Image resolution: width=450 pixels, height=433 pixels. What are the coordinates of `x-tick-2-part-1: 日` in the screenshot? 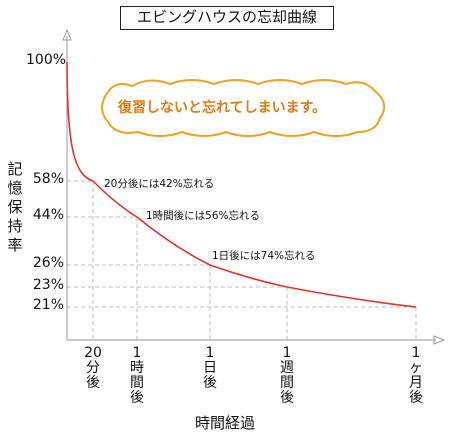 It's located at (210, 368).